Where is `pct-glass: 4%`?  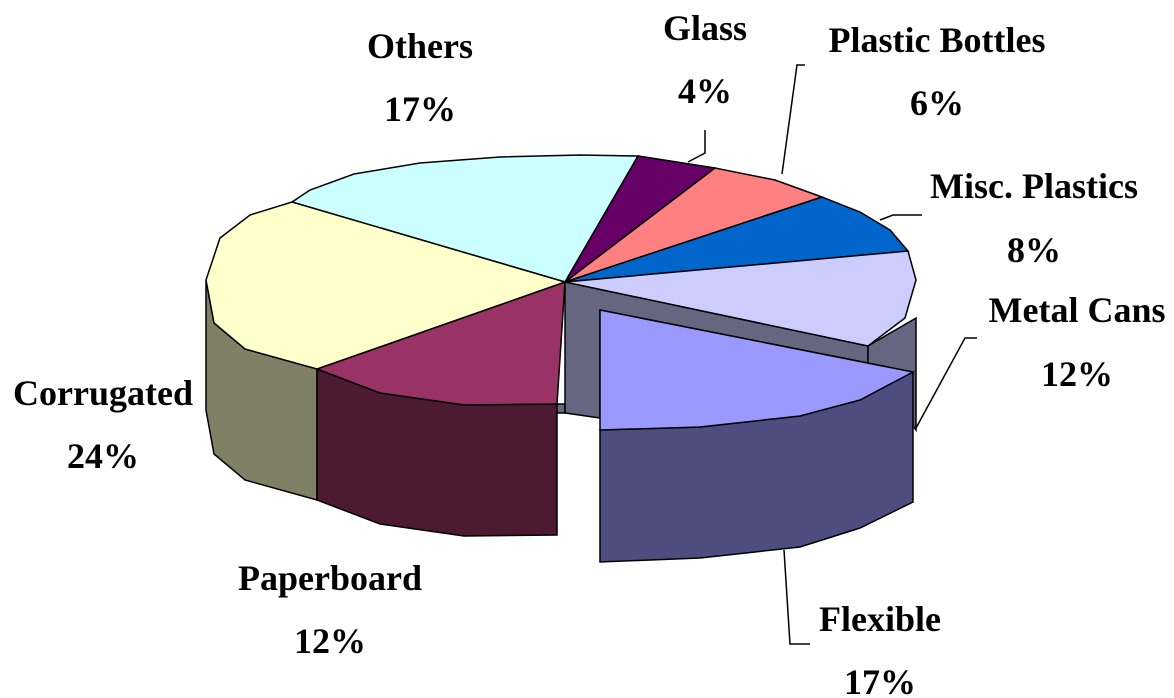 pct-glass: 4% is located at coordinates (705, 91).